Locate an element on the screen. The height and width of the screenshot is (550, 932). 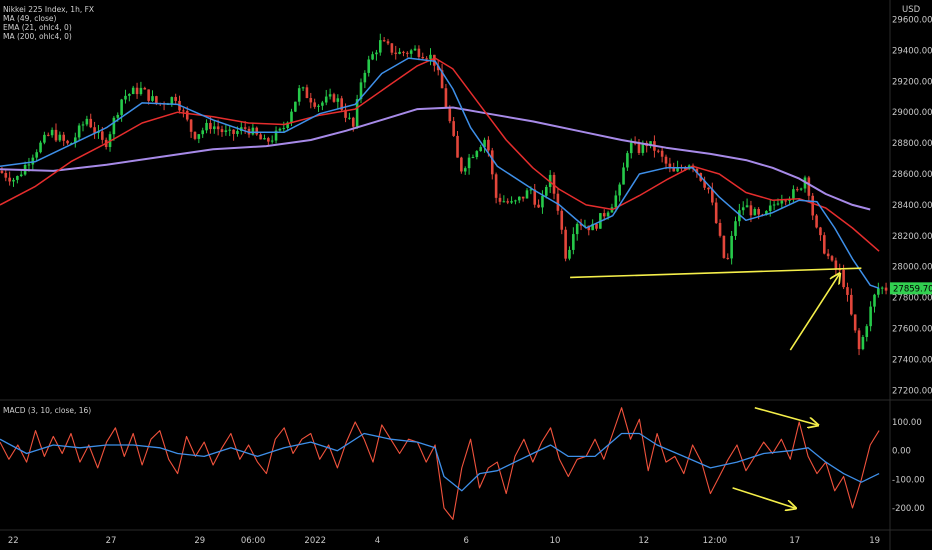
macd-tick-label: -200.00 is located at coordinates (908, 509).